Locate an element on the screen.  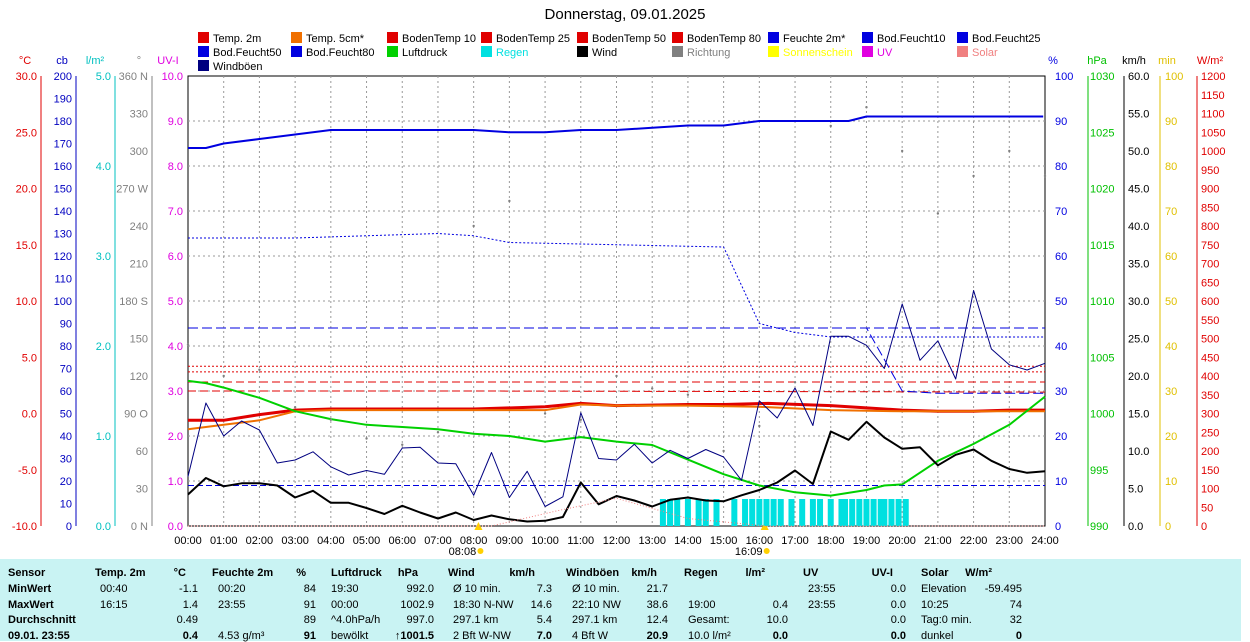
legend-label: Regen is located at coordinates (512, 53).